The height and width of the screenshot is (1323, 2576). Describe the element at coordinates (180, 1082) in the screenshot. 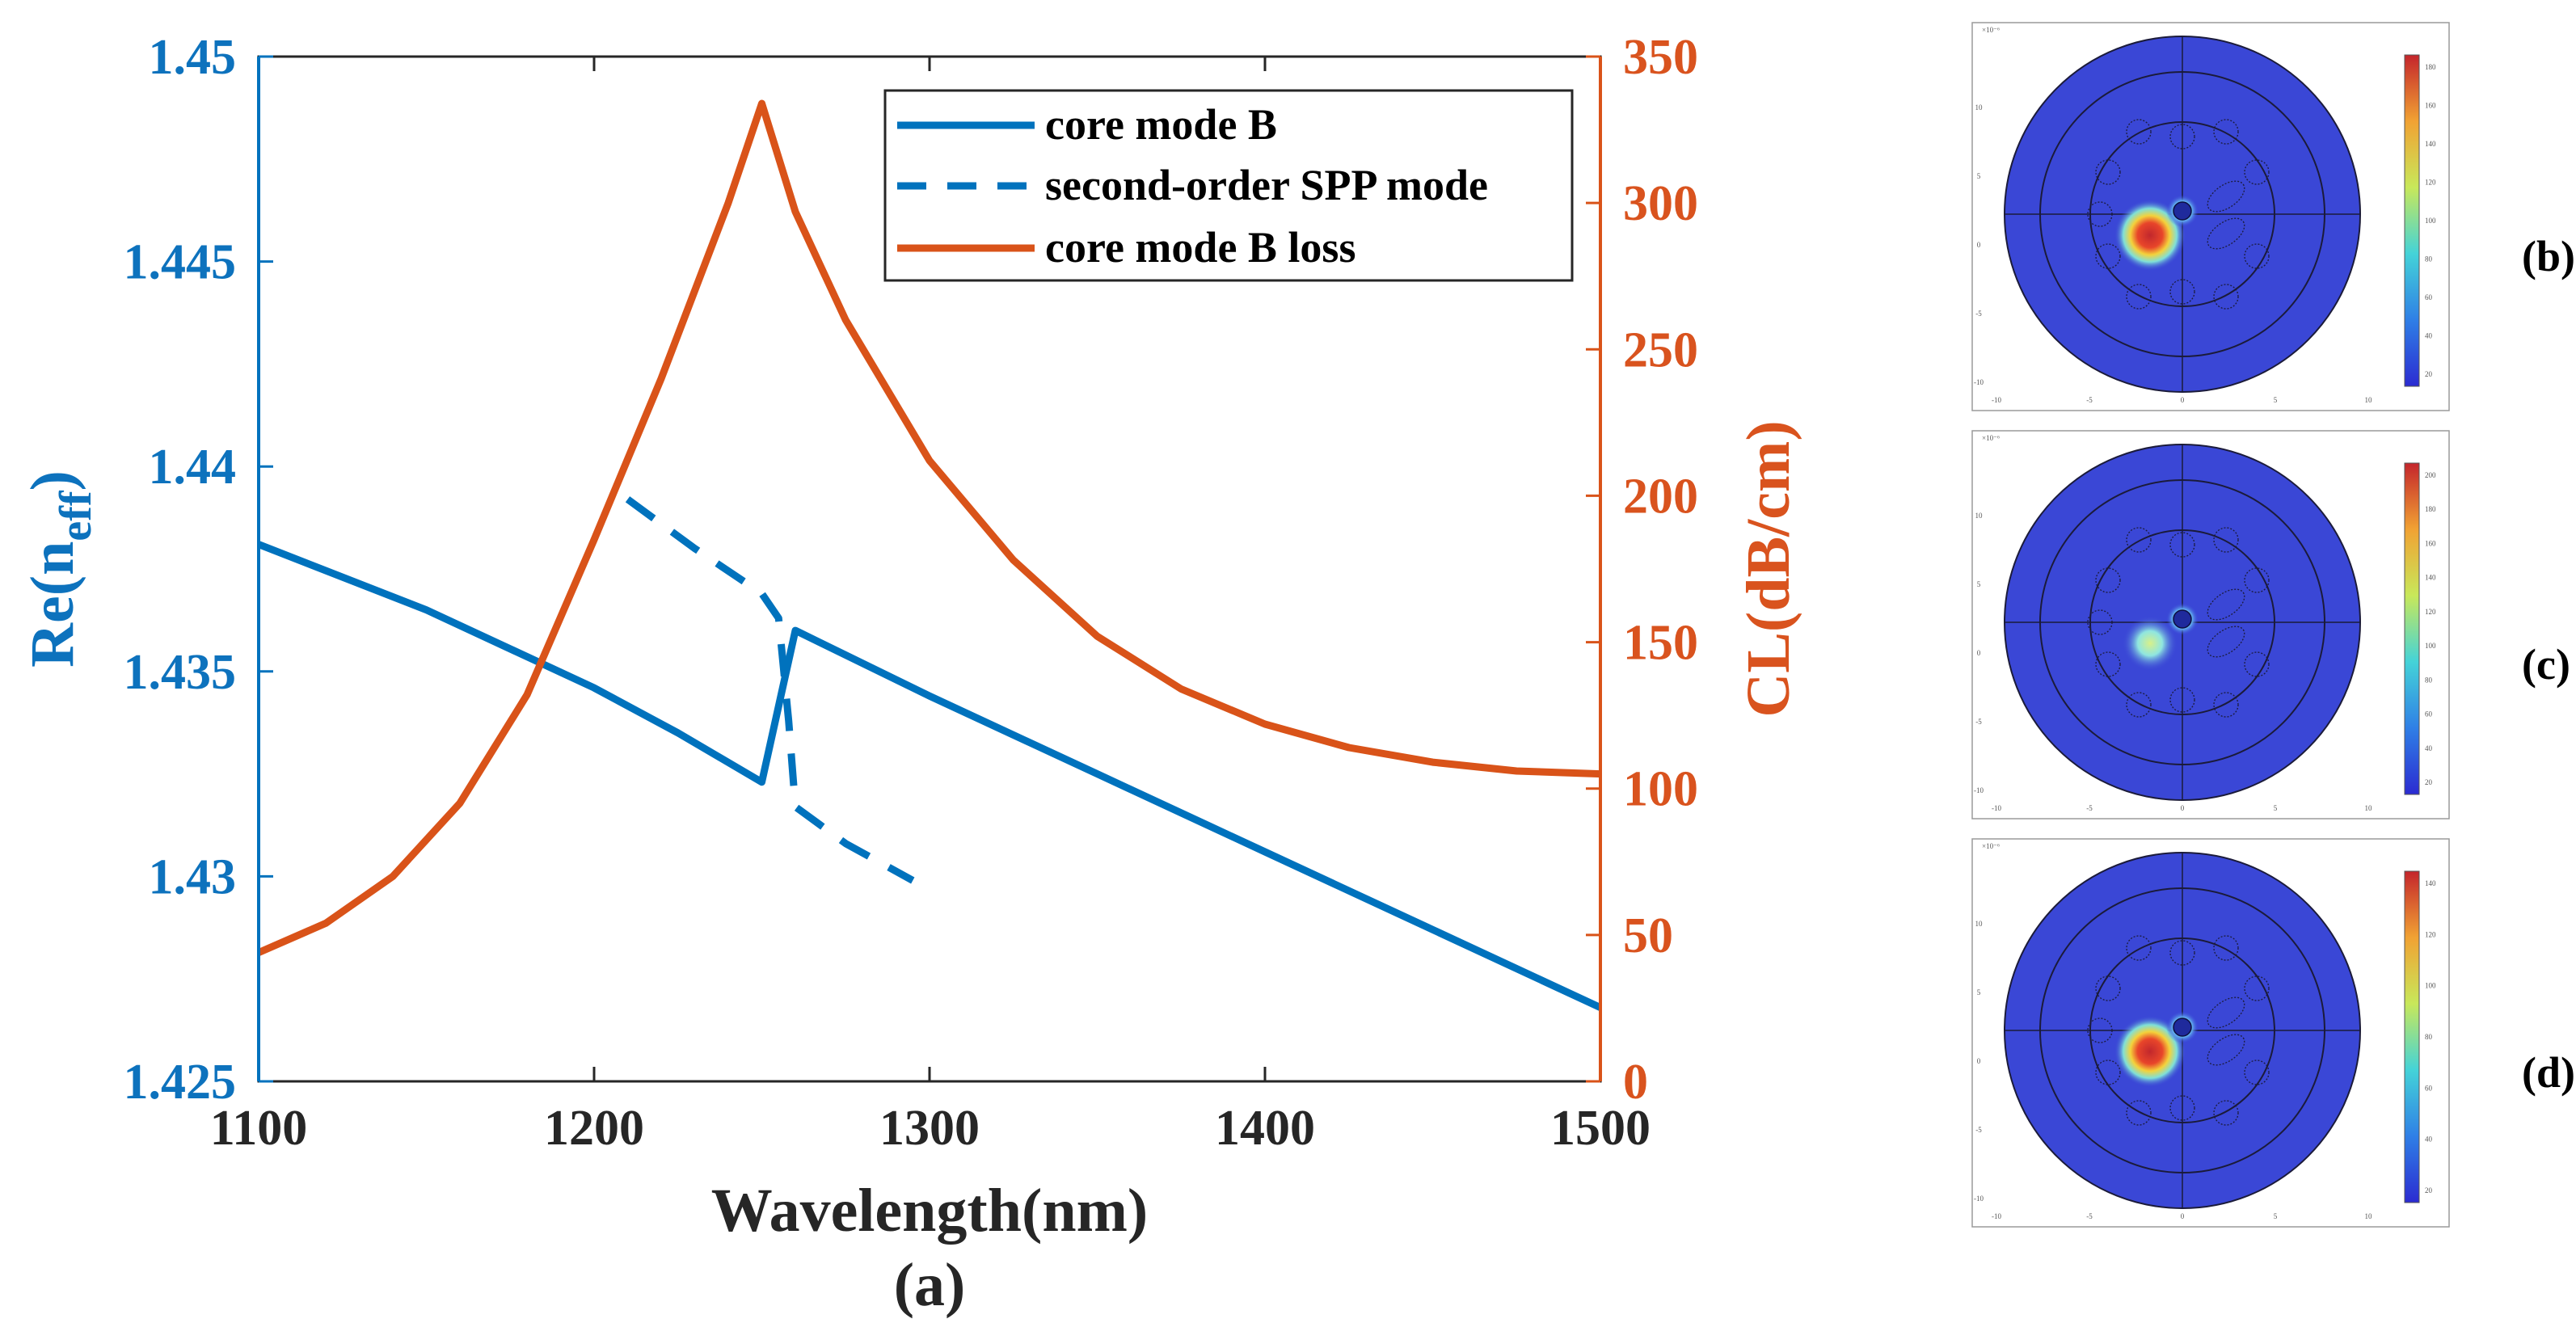

I see `y-left-tick-label: 1.425` at that location.